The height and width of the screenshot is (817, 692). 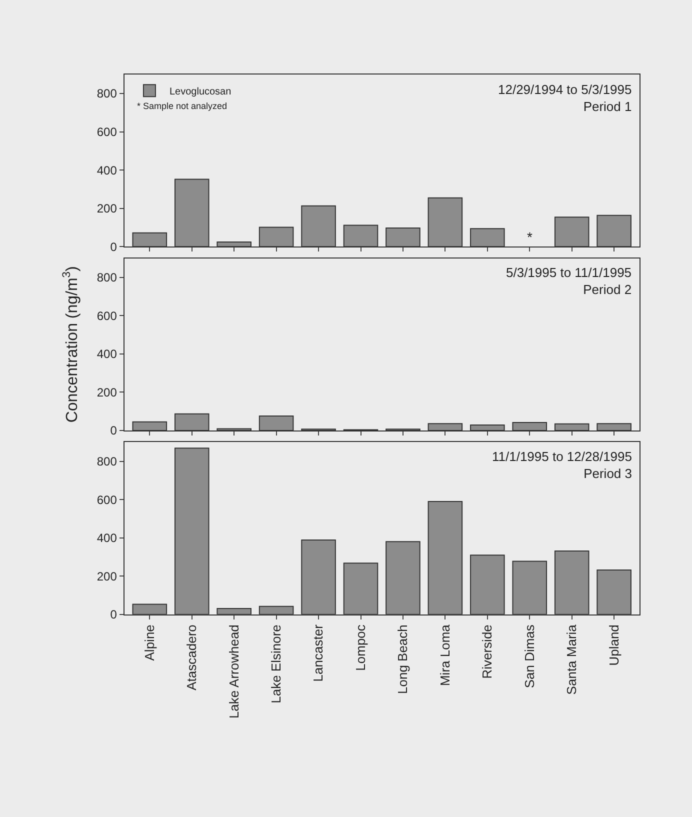 I want to click on x-tick-label: Long Beach, so click(x=402, y=659).